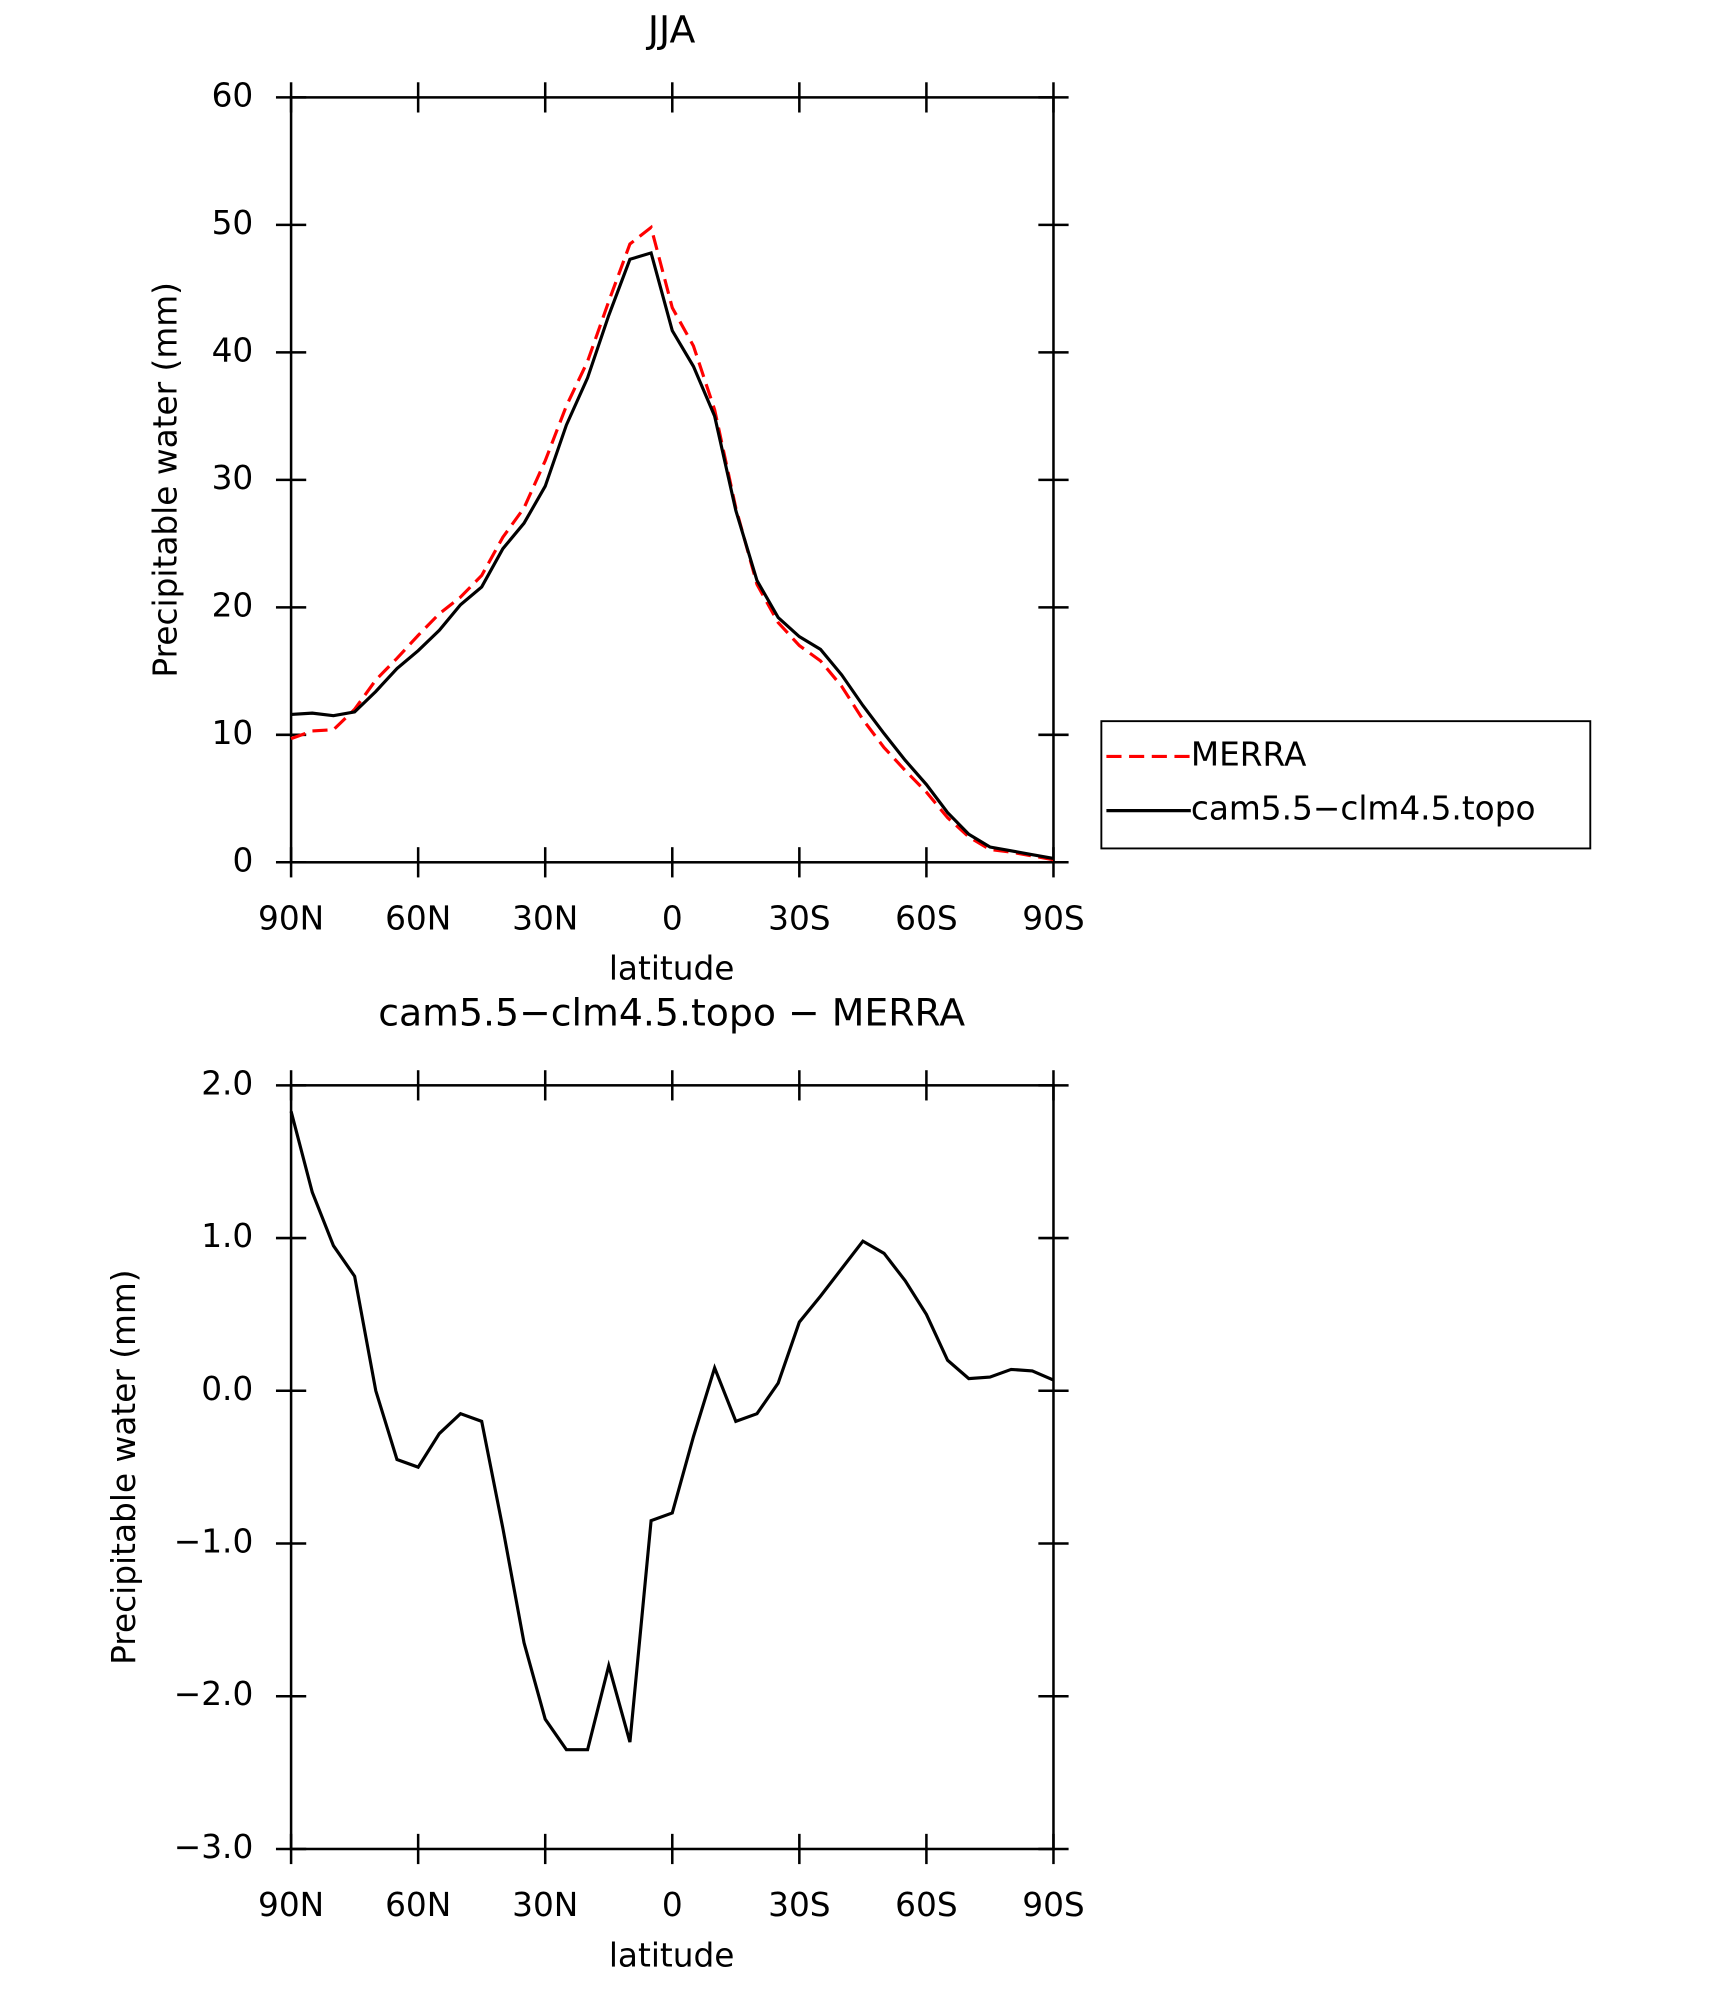  I want to click on y-tick-label: −1.0, so click(214, 1542).